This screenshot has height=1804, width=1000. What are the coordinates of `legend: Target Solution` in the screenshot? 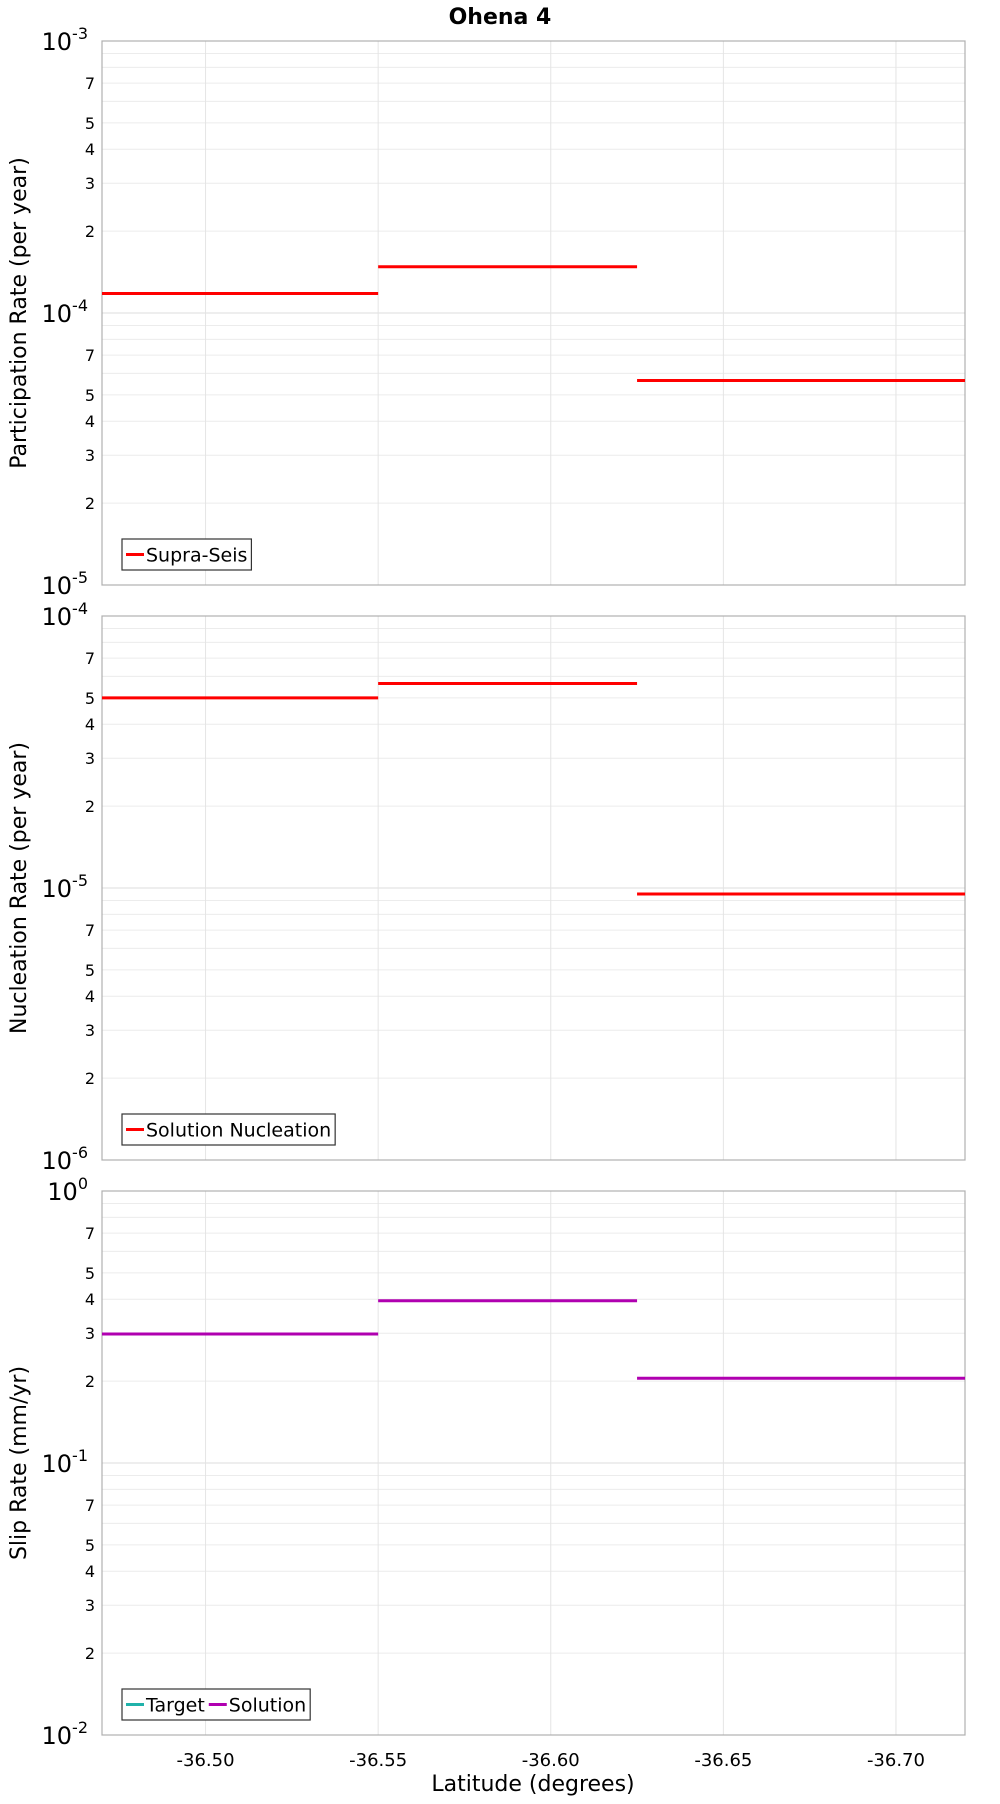 It's located at (216, 1704).